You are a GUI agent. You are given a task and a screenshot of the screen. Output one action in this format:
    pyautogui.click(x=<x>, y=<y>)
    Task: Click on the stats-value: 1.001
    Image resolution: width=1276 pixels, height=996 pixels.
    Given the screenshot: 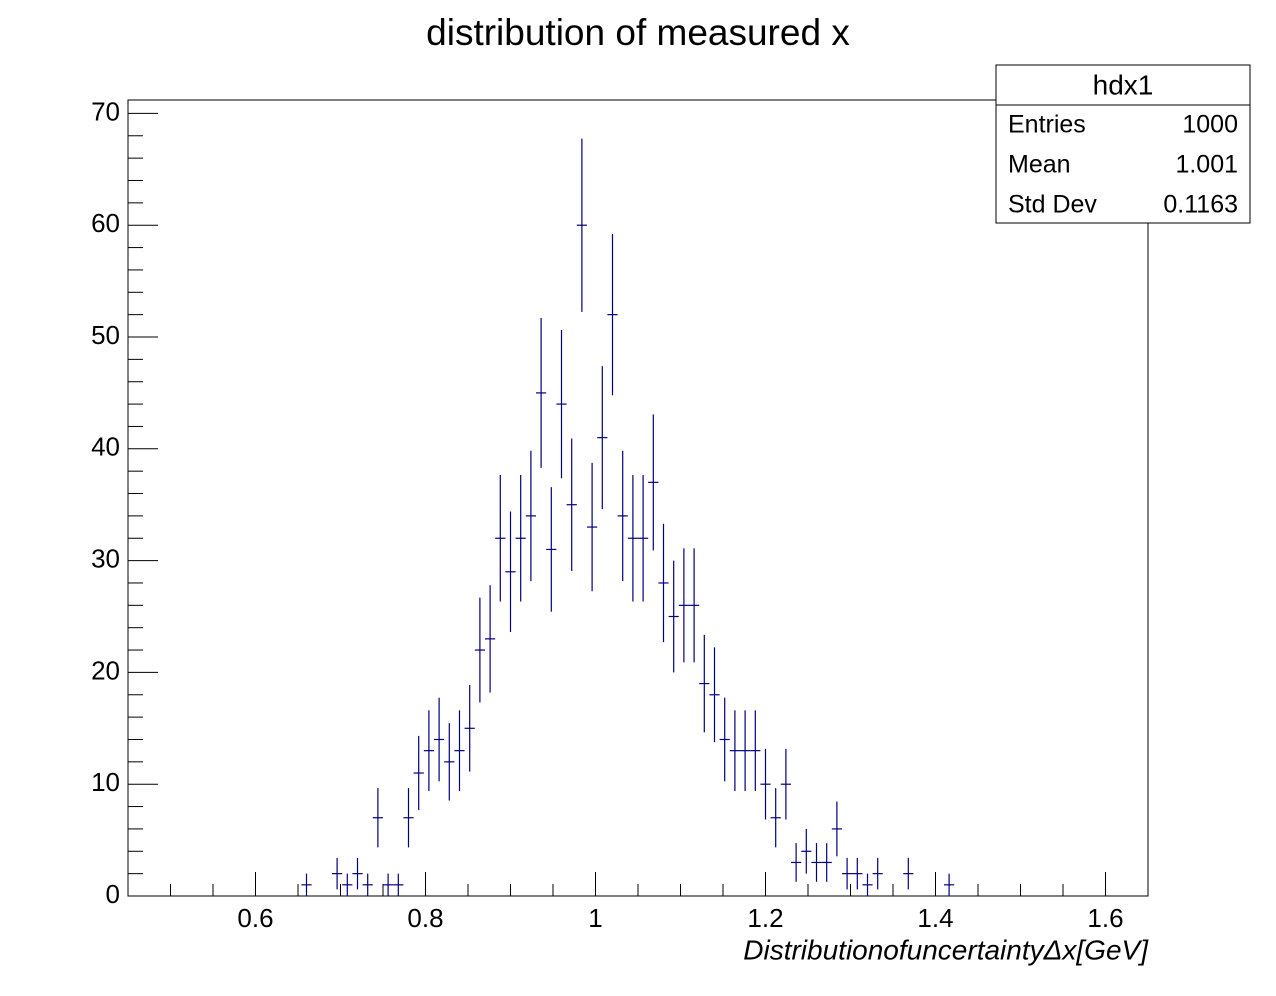 What is the action you would take?
    pyautogui.click(x=1206, y=165)
    